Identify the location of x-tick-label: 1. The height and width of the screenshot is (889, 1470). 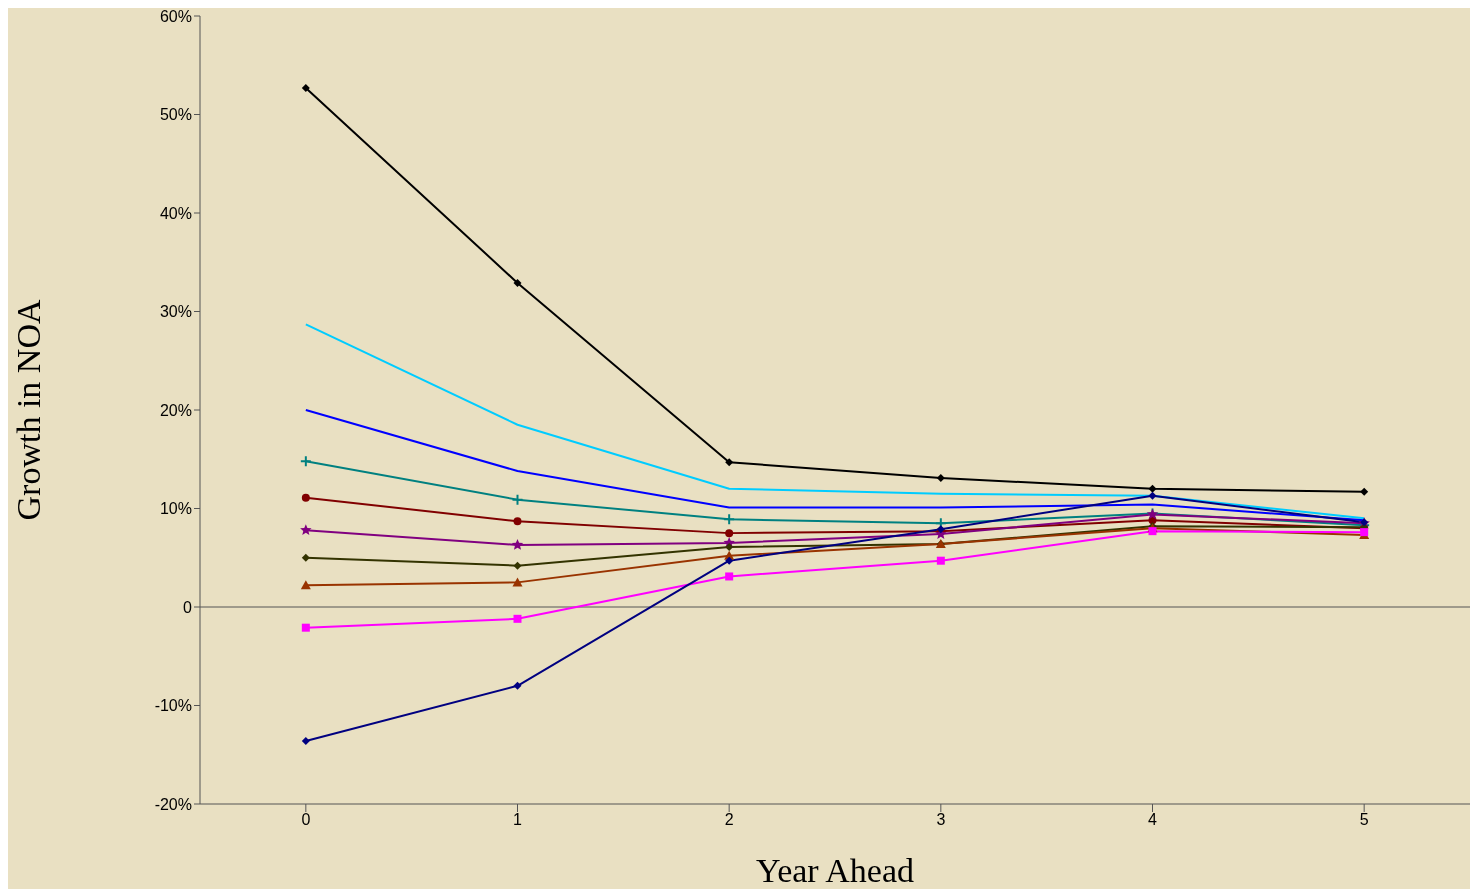
(518, 820).